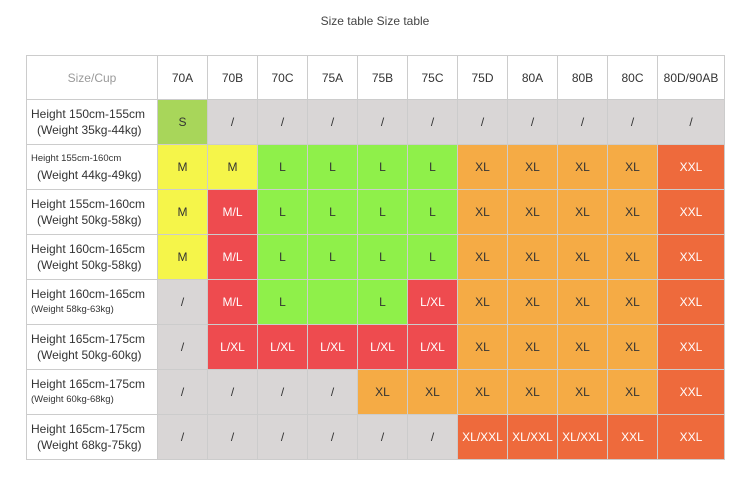  What do you see at coordinates (691, 77) in the screenshot?
I see `cup-header: 80D/90AB` at bounding box center [691, 77].